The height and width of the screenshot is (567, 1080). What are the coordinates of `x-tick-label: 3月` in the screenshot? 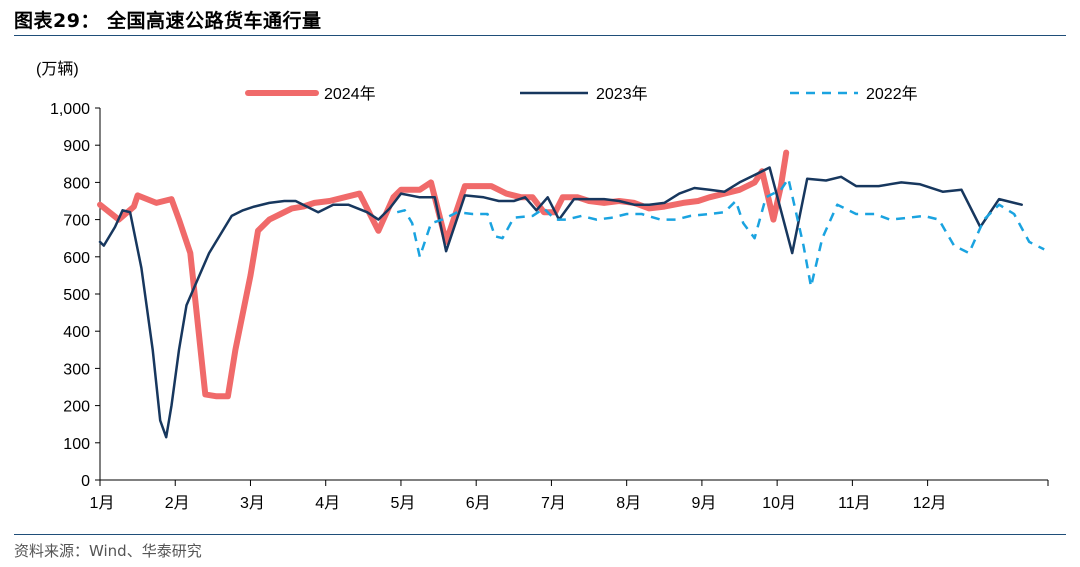 It's located at (252, 503).